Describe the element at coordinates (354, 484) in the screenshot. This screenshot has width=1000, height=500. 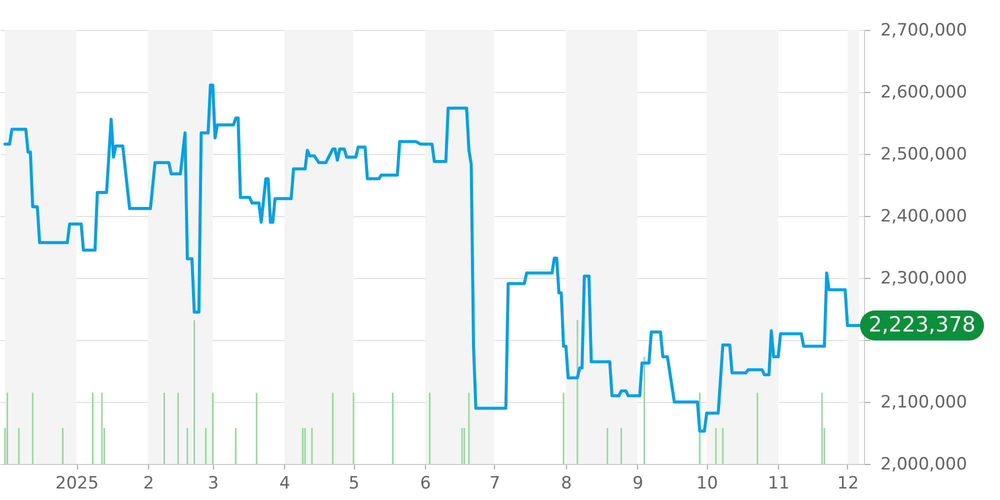
I see `x-tick-label: 5` at that location.